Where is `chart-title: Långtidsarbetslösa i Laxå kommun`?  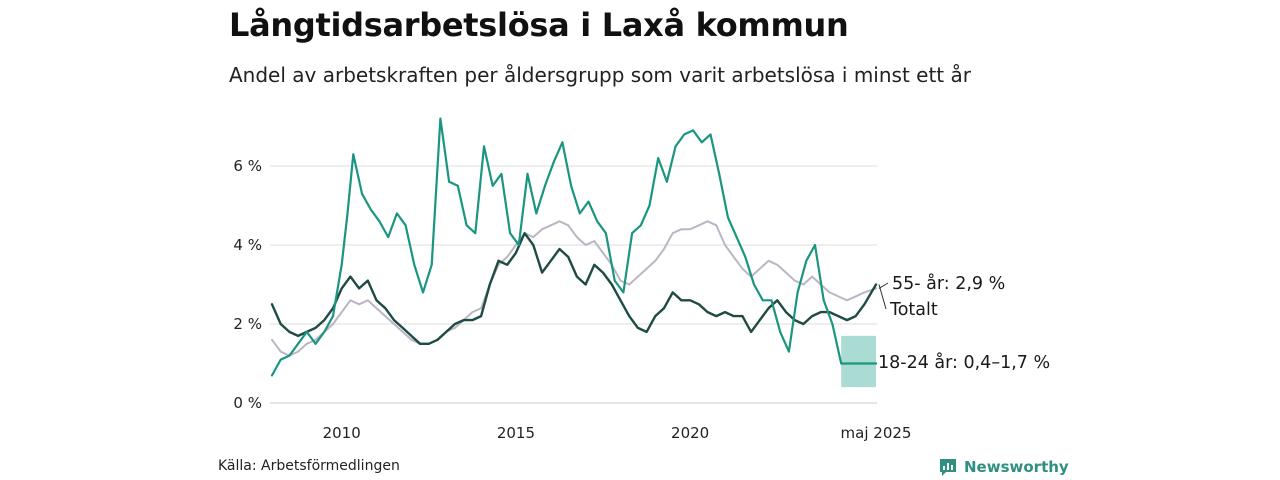
chart-title: Långtidsarbetslösa i Laxå kommun is located at coordinates (539, 25).